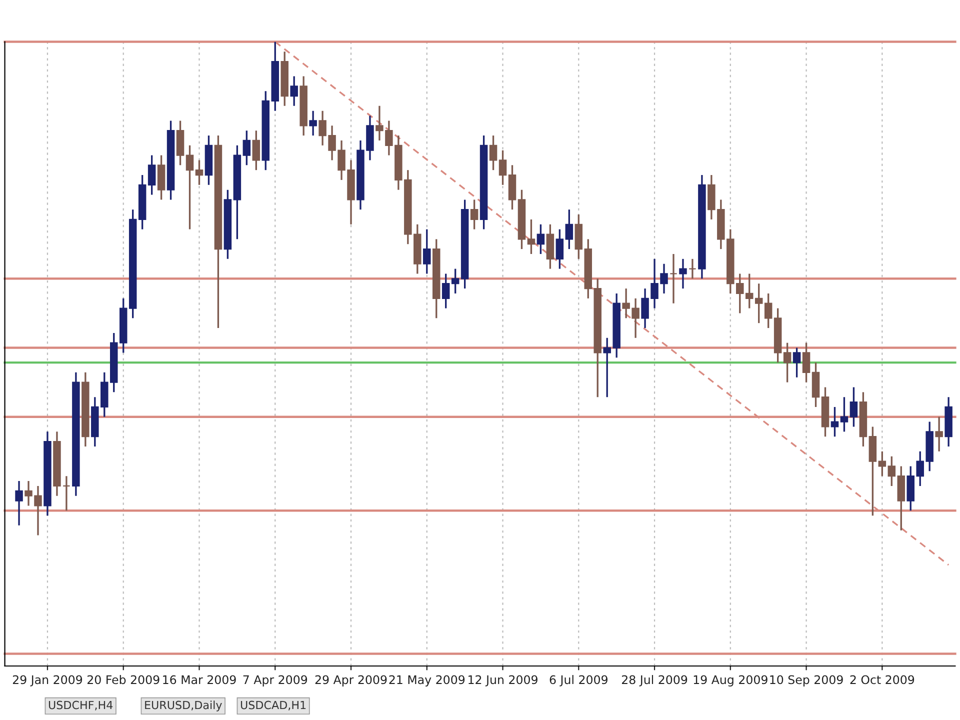 The width and height of the screenshot is (960, 720). Describe the element at coordinates (427, 680) in the screenshot. I see `x-tick-label: 21 May 2009` at that location.